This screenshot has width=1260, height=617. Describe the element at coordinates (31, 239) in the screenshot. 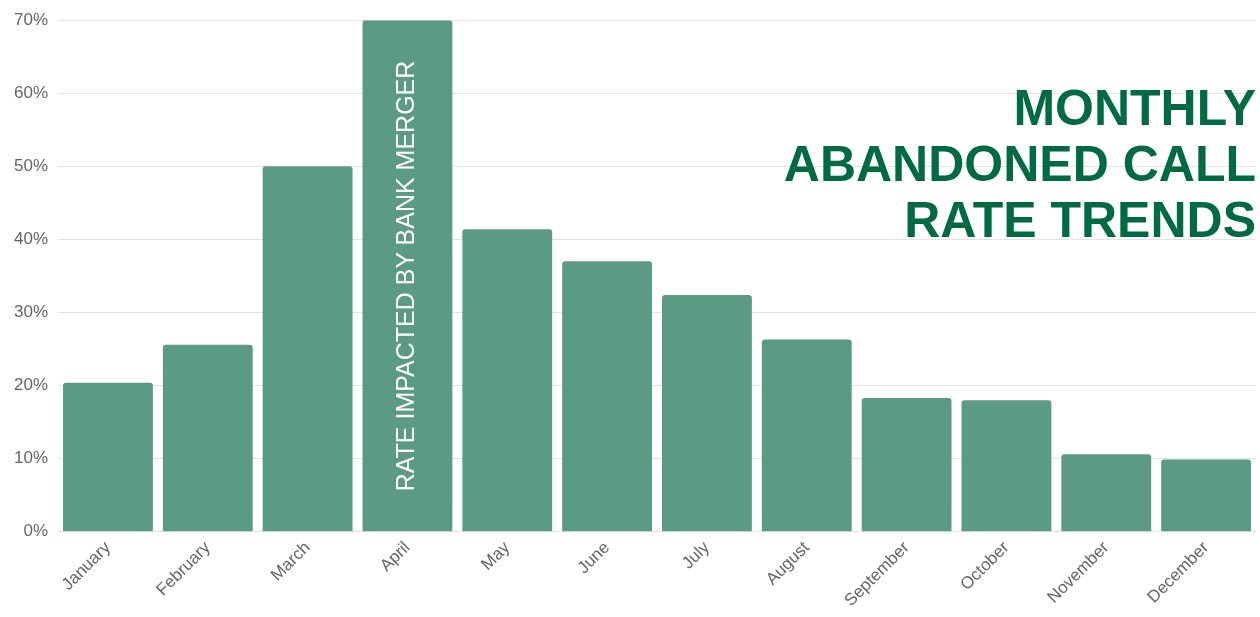

I see `y-tick-label: 40%` at that location.